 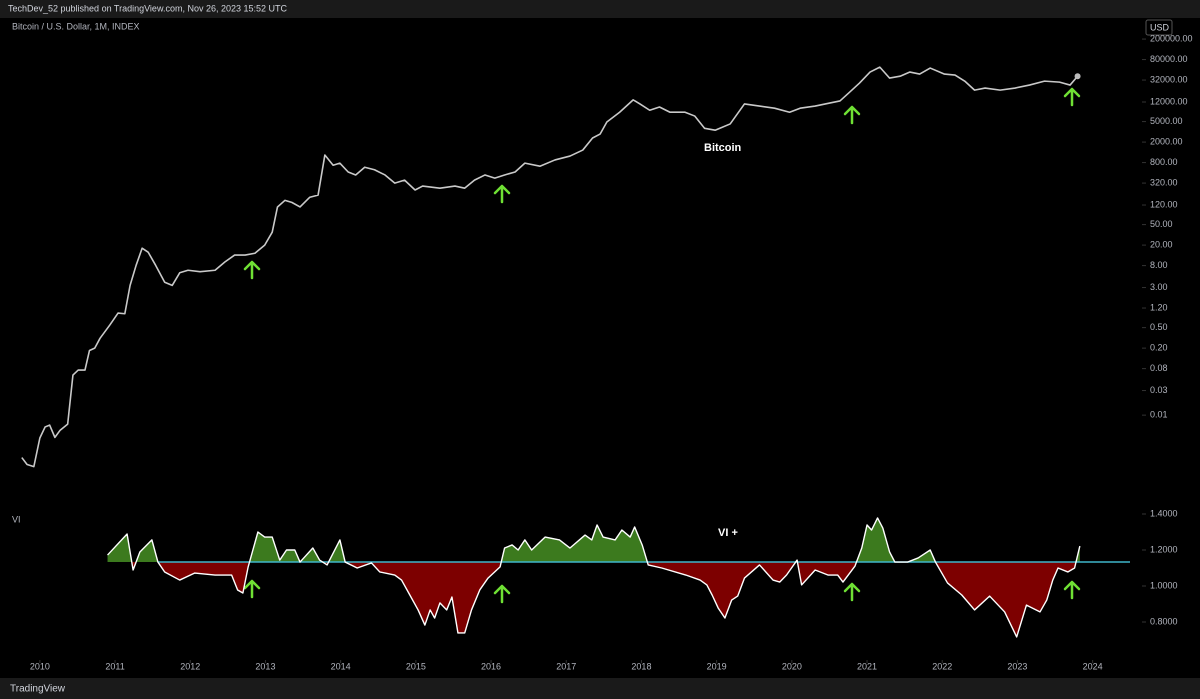 I want to click on y-tick-label: 200000.00, so click(x=1171, y=38).